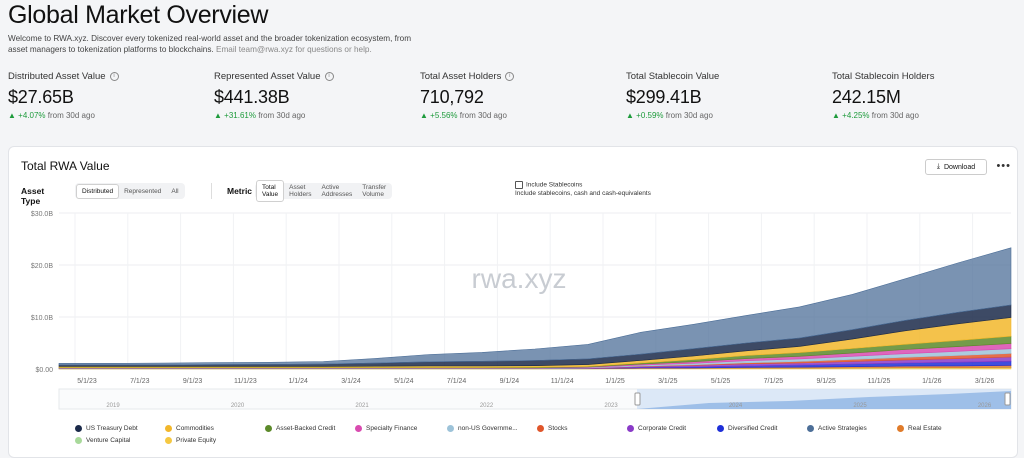  What do you see at coordinates (42, 318) in the screenshot?
I see `y-tick-label: $10.0B` at bounding box center [42, 318].